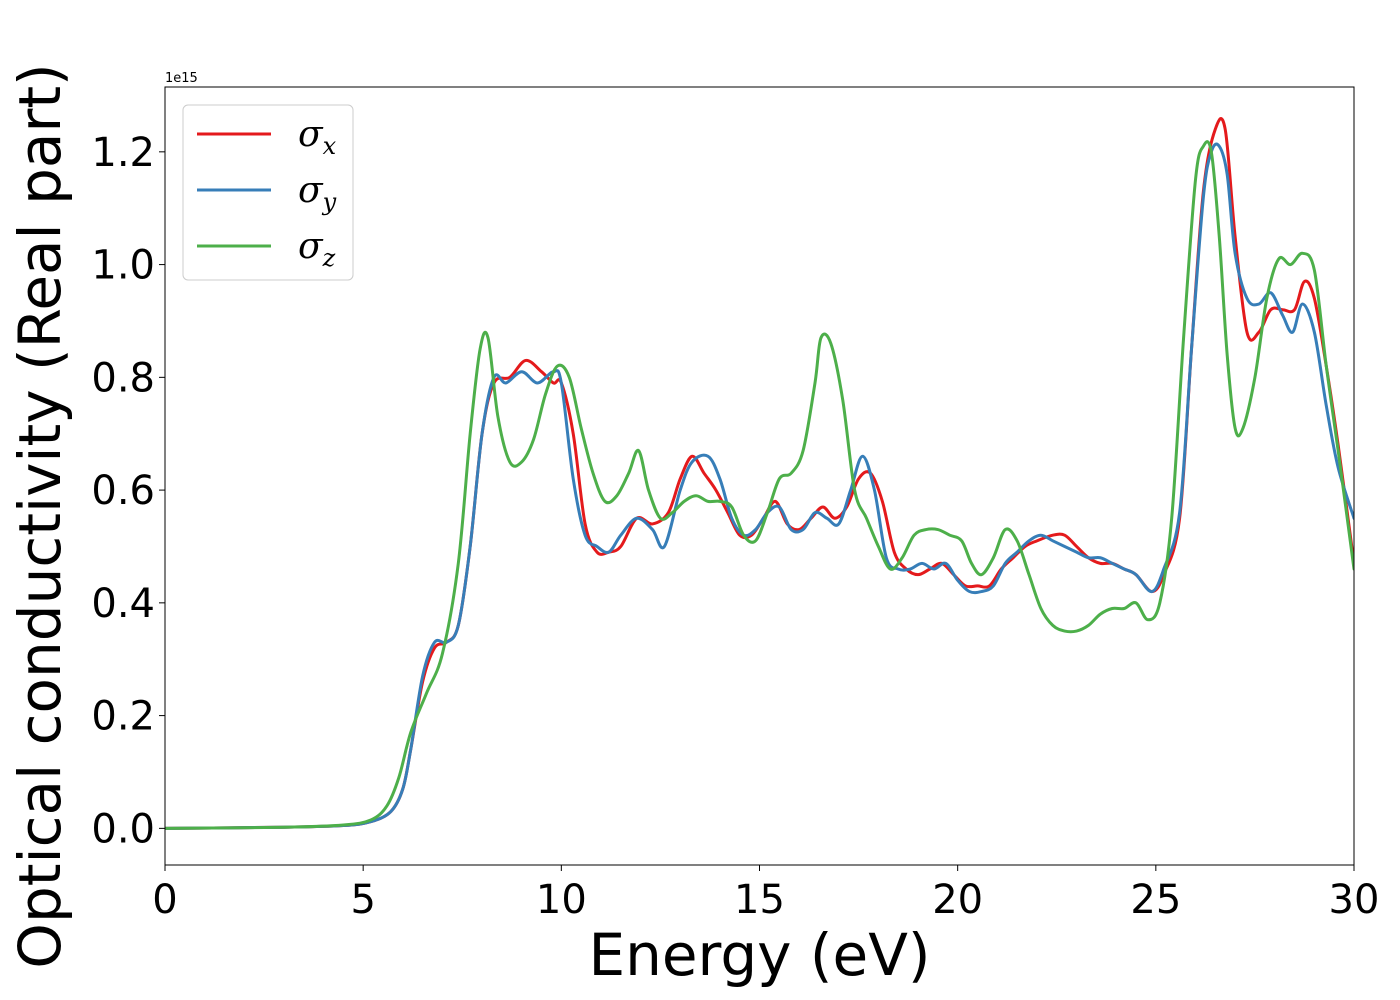  What do you see at coordinates (123, 378) in the screenshot?
I see `y-tick-label: 0.8` at bounding box center [123, 378].